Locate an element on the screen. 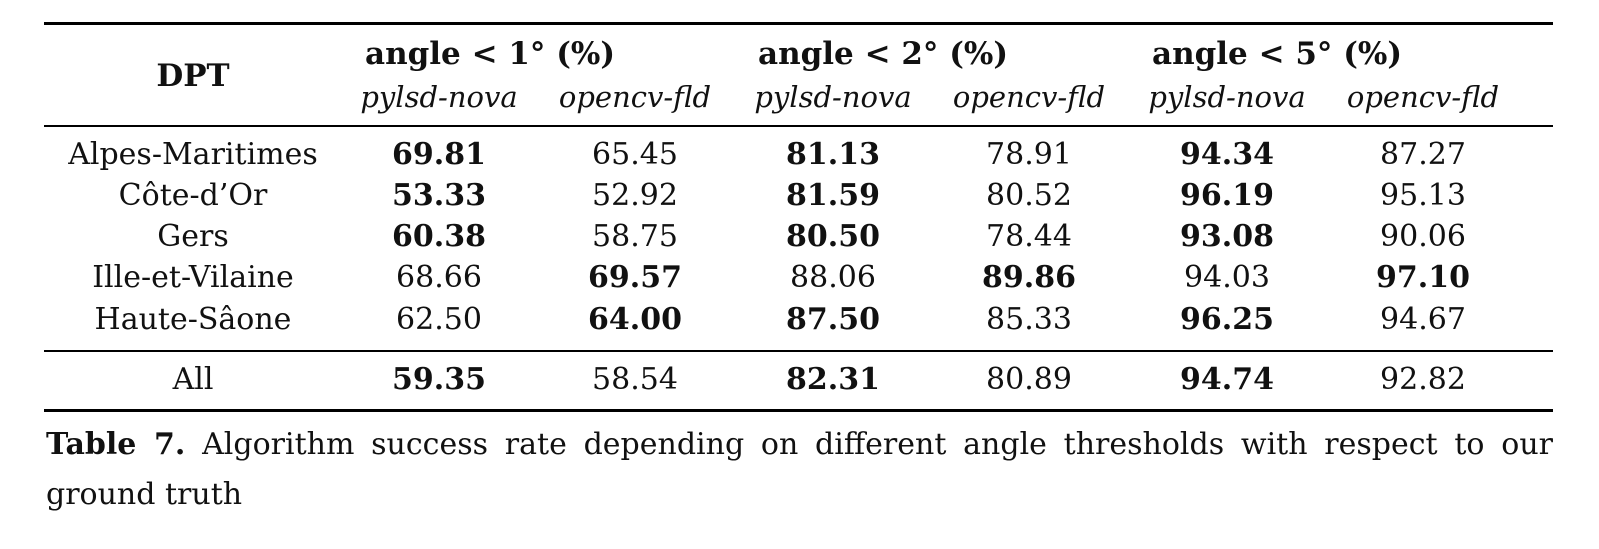 This screenshot has width=1599, height=549. table-row-value: 81.13 is located at coordinates (833, 154).